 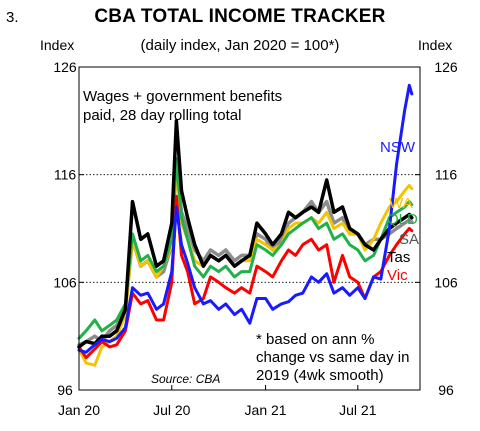 What do you see at coordinates (446, 67) in the screenshot?
I see `y-tick-label-right: 126` at bounding box center [446, 67].